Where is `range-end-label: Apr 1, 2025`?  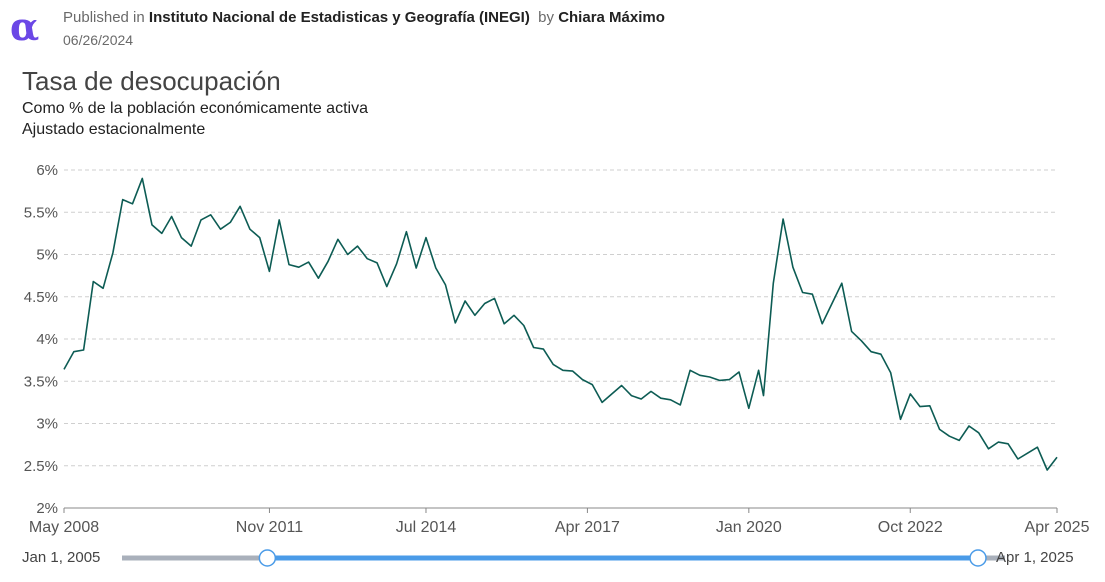 range-end-label: Apr 1, 2025 is located at coordinates (1035, 557).